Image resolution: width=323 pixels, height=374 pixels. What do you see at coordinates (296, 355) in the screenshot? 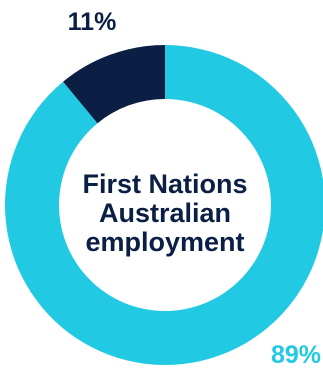
I see `slice-label-89: 89%` at bounding box center [296, 355].